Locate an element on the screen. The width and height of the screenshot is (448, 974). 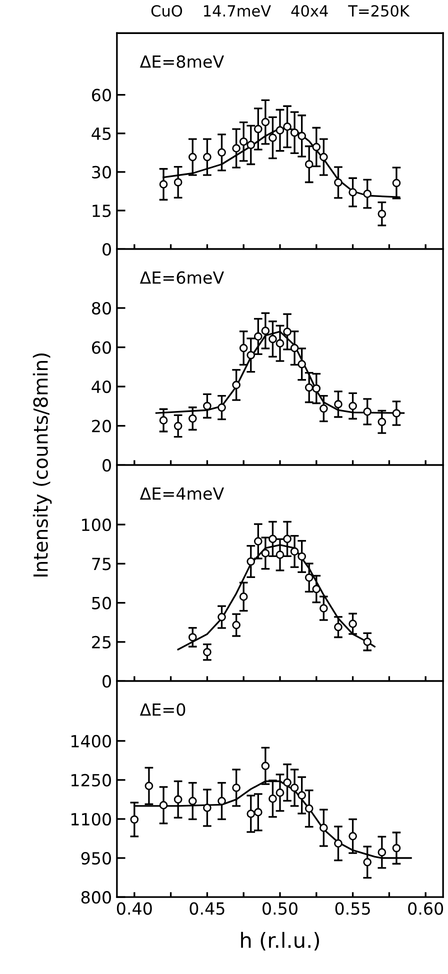
x-tick-label: 0.45 is located at coordinates (207, 908).